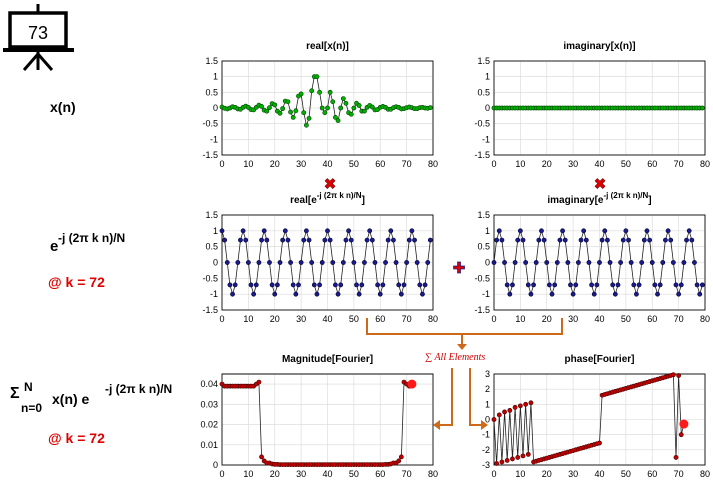  What do you see at coordinates (599, 359) in the screenshot?
I see `chart-title: phase[Fourier]` at bounding box center [599, 359].